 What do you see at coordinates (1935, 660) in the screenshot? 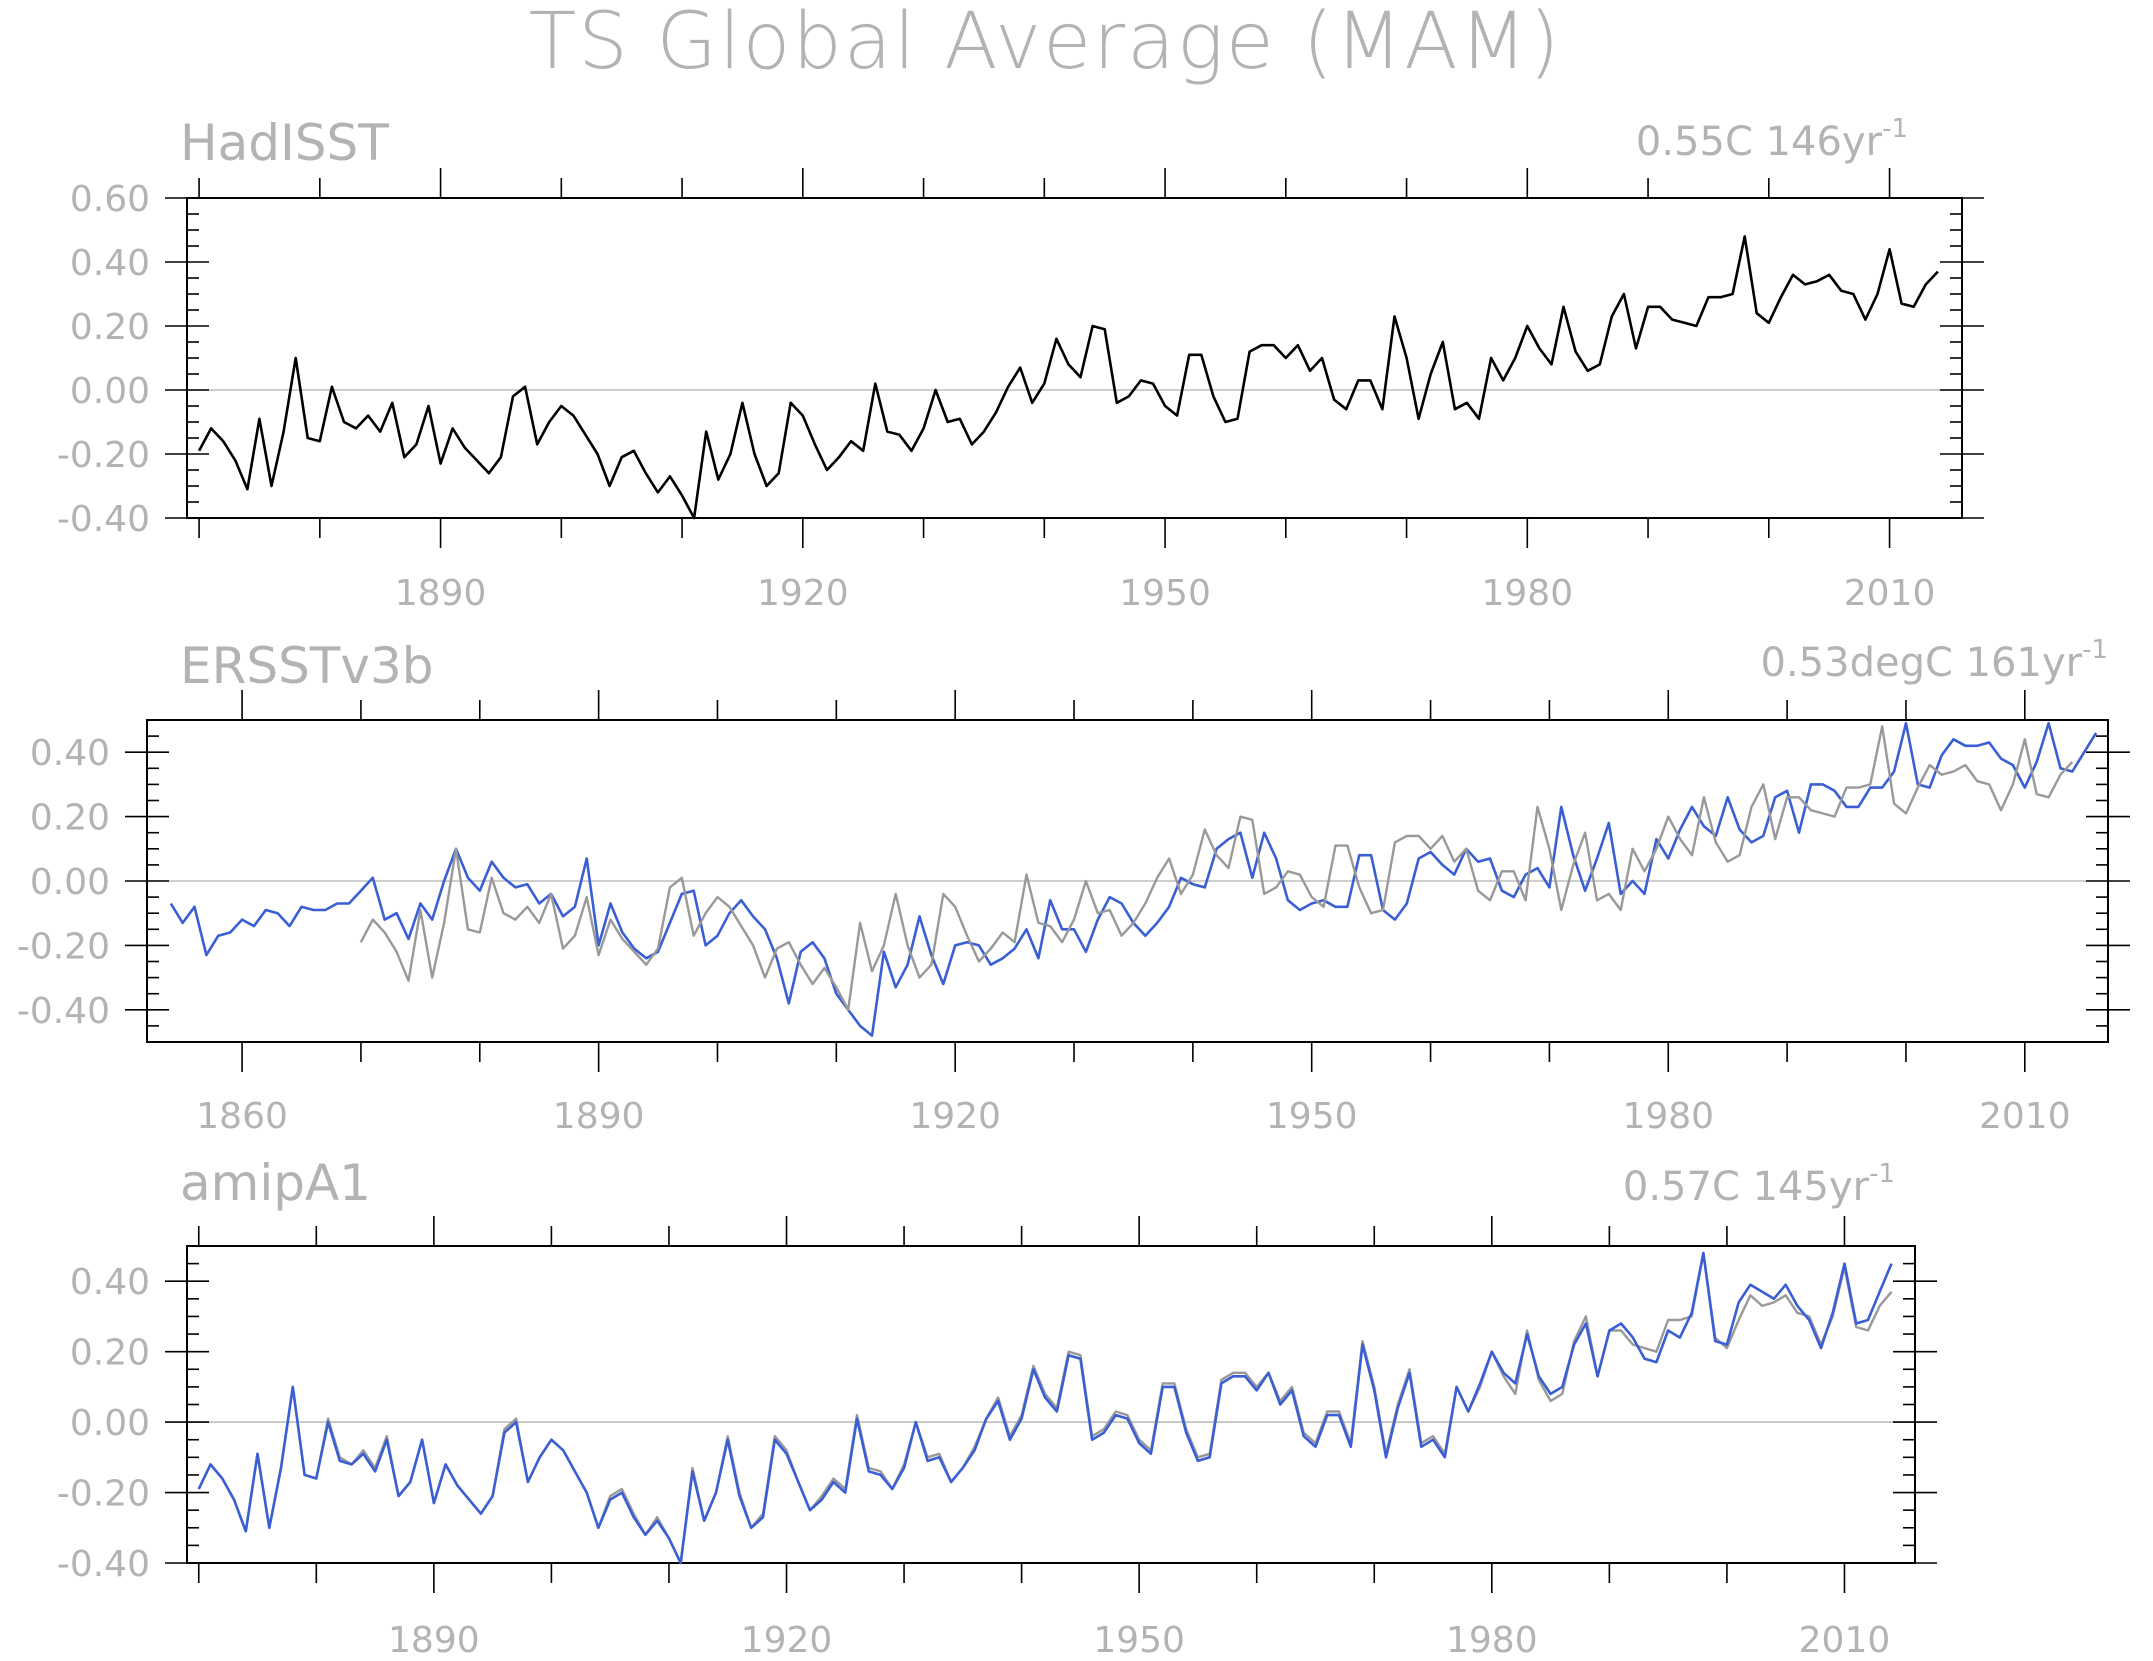
I see `trend-annotation: 0.53degC 161yr-1` at bounding box center [1935, 660].